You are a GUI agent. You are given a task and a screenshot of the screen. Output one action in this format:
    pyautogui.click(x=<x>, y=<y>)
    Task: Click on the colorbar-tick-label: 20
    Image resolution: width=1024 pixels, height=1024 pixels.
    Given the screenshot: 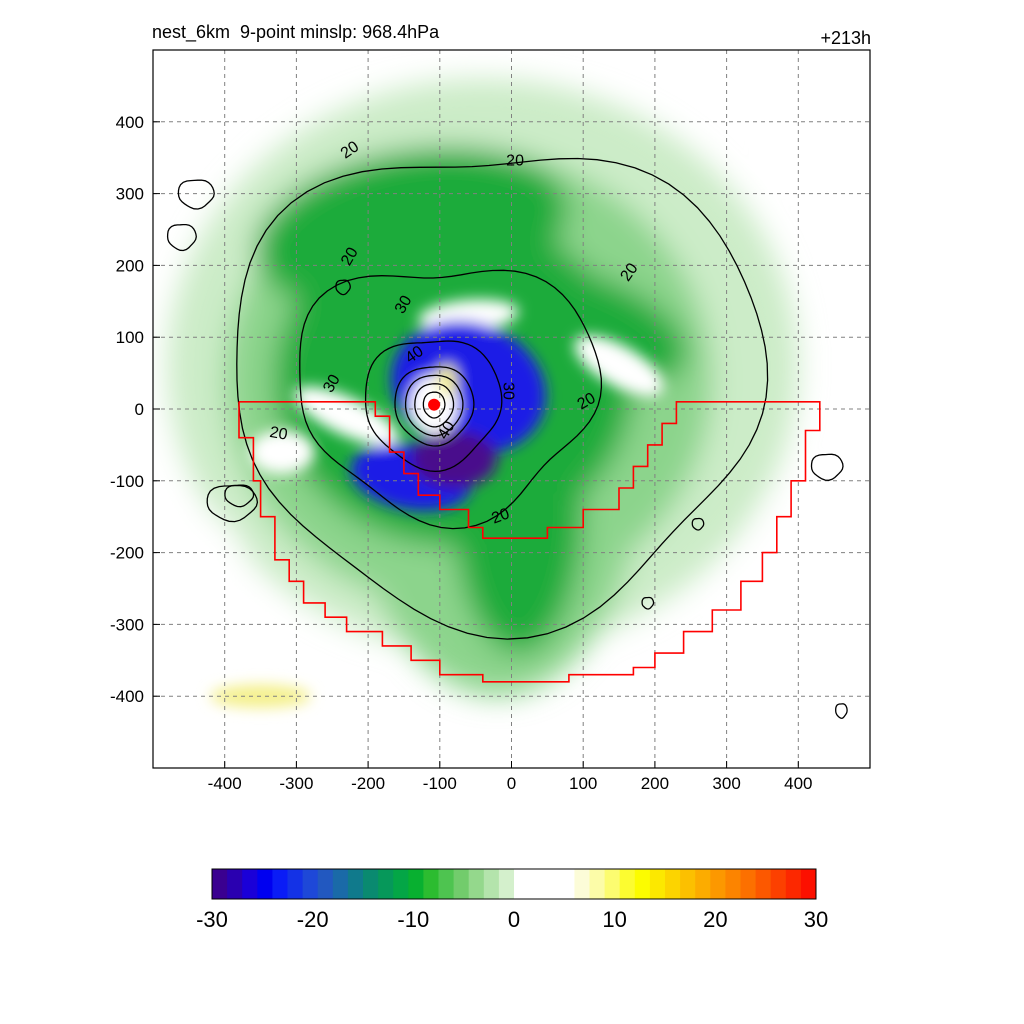 What is the action you would take?
    pyautogui.click(x=715, y=919)
    